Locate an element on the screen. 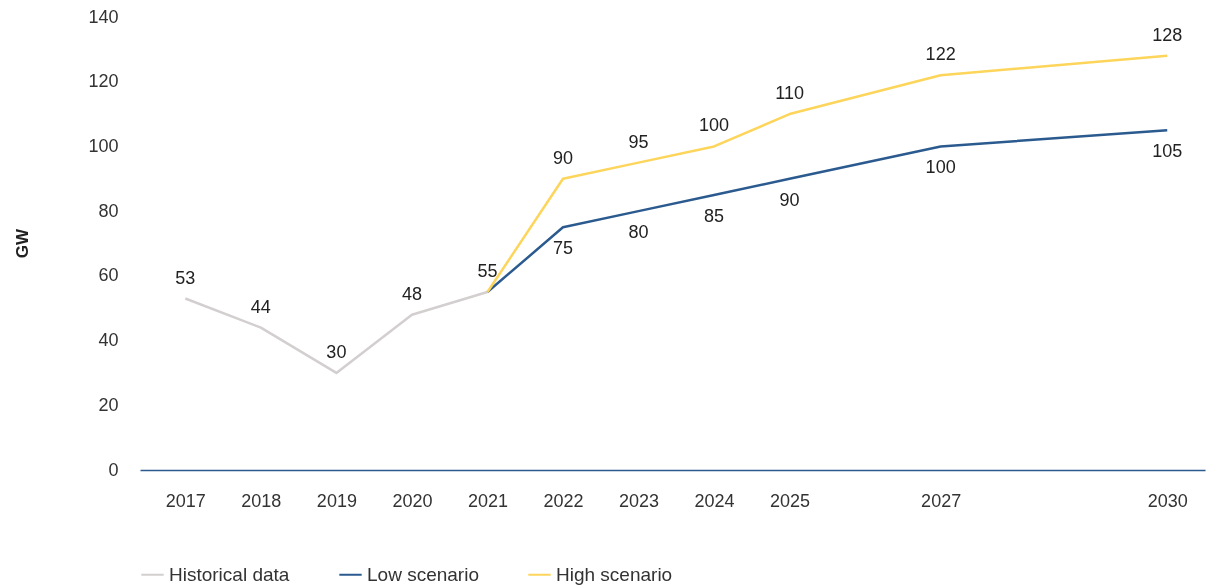 The height and width of the screenshot is (587, 1215). y-tick-label: 80 is located at coordinates (108, 210).